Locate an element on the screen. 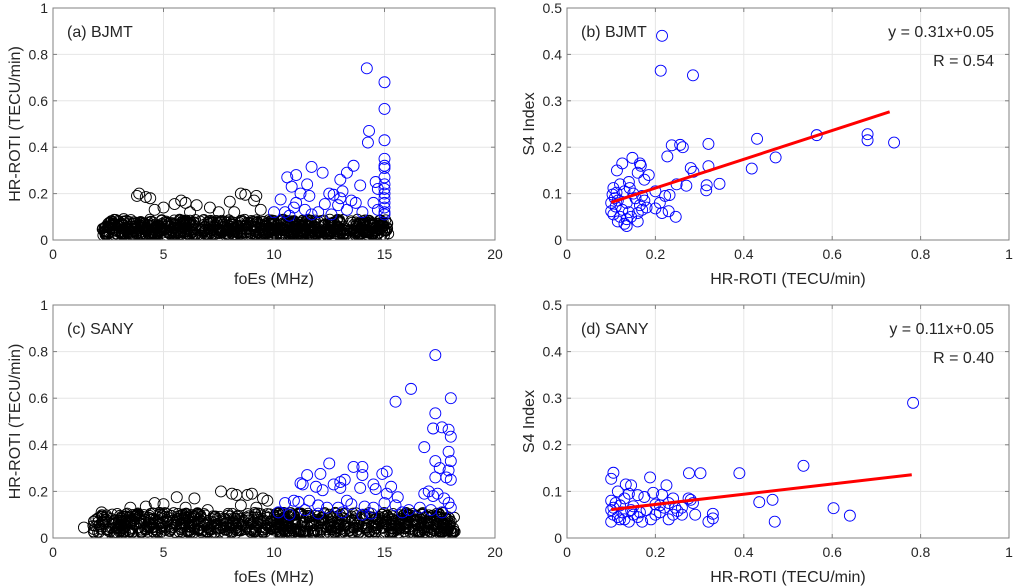 The image size is (1024, 588). correlation-coefficient: R = 0.40 is located at coordinates (963, 358).